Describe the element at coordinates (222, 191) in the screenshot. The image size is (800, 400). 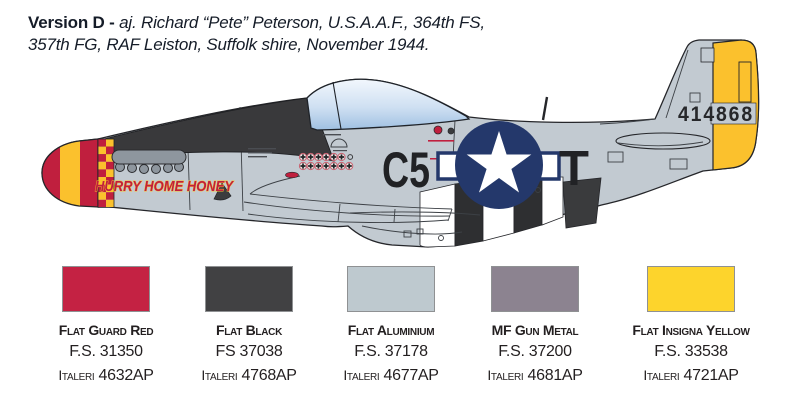
I see `gear-leg` at that location.